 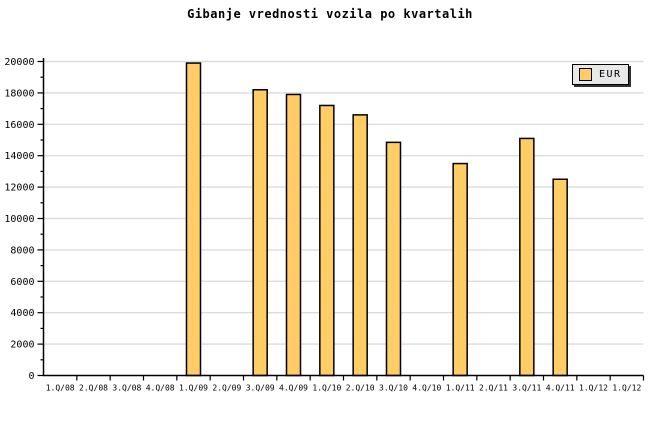 What do you see at coordinates (610, 74) in the screenshot?
I see `legend-label: EUR` at bounding box center [610, 74].